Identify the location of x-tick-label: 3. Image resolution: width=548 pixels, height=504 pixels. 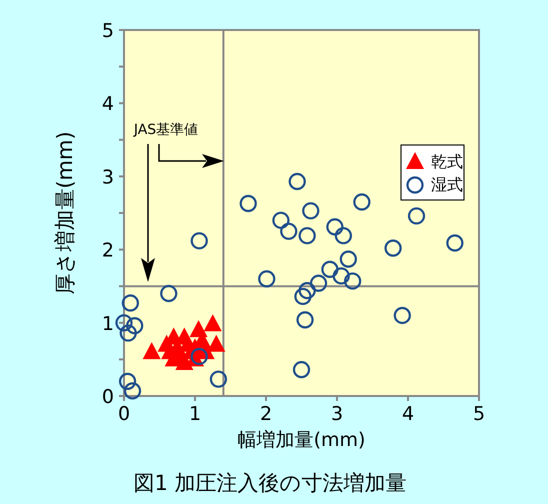
(337, 414).